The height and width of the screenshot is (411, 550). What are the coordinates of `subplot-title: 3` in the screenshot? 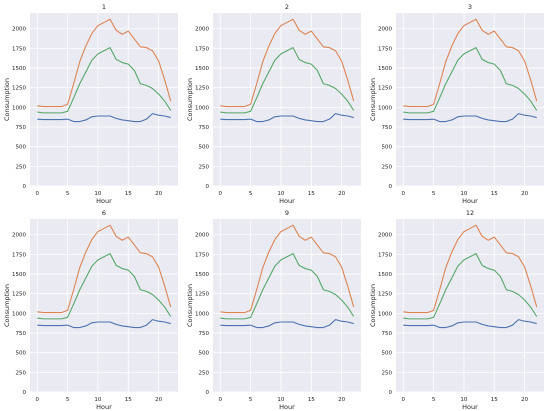 It's located at (470, 7).